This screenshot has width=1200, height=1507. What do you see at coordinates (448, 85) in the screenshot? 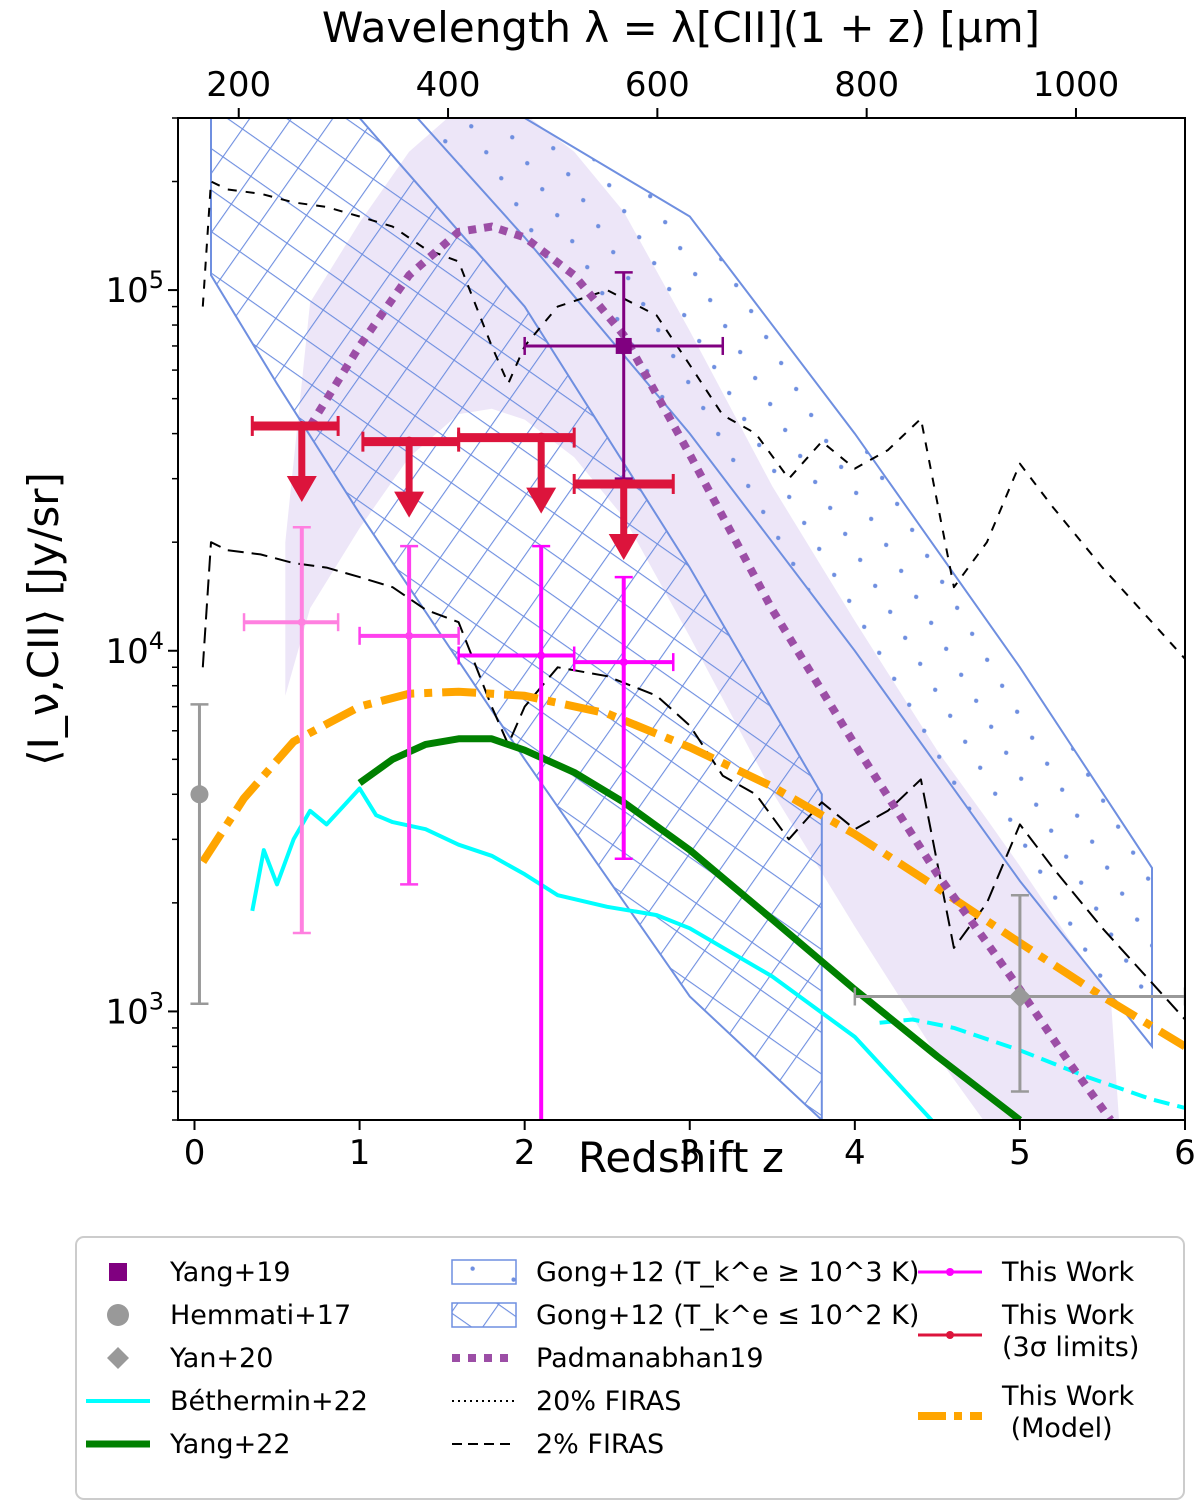
I see `top-tick-label-1: 400` at bounding box center [448, 85].